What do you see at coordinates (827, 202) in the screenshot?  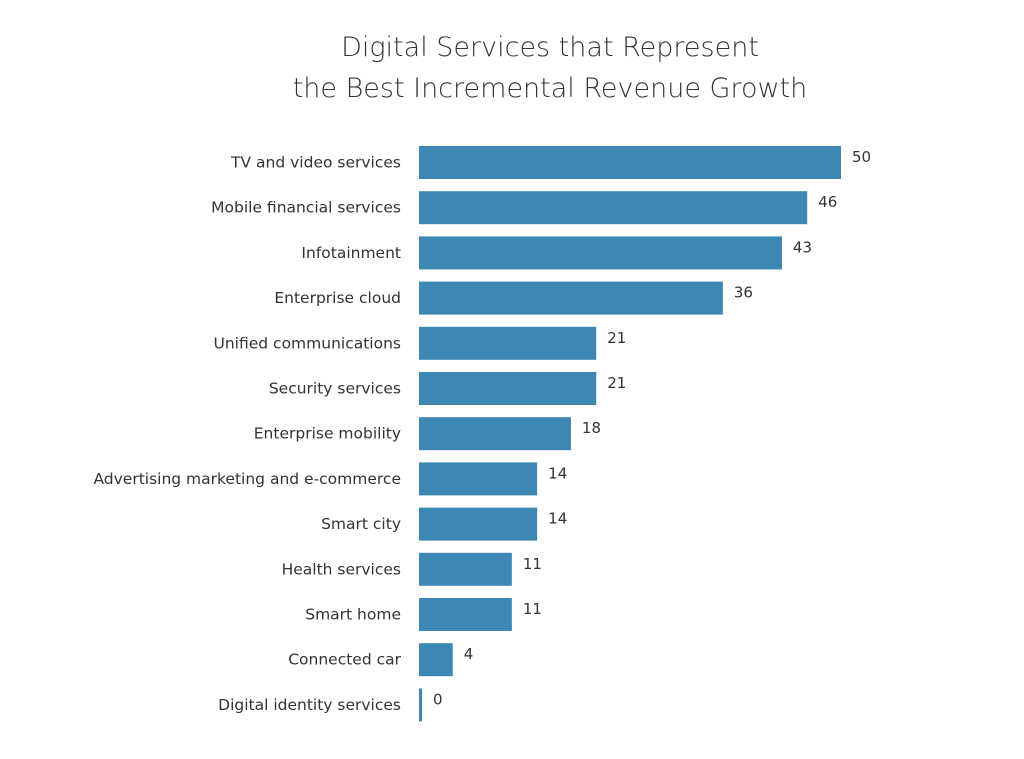 I see `value-label: 46` at bounding box center [827, 202].